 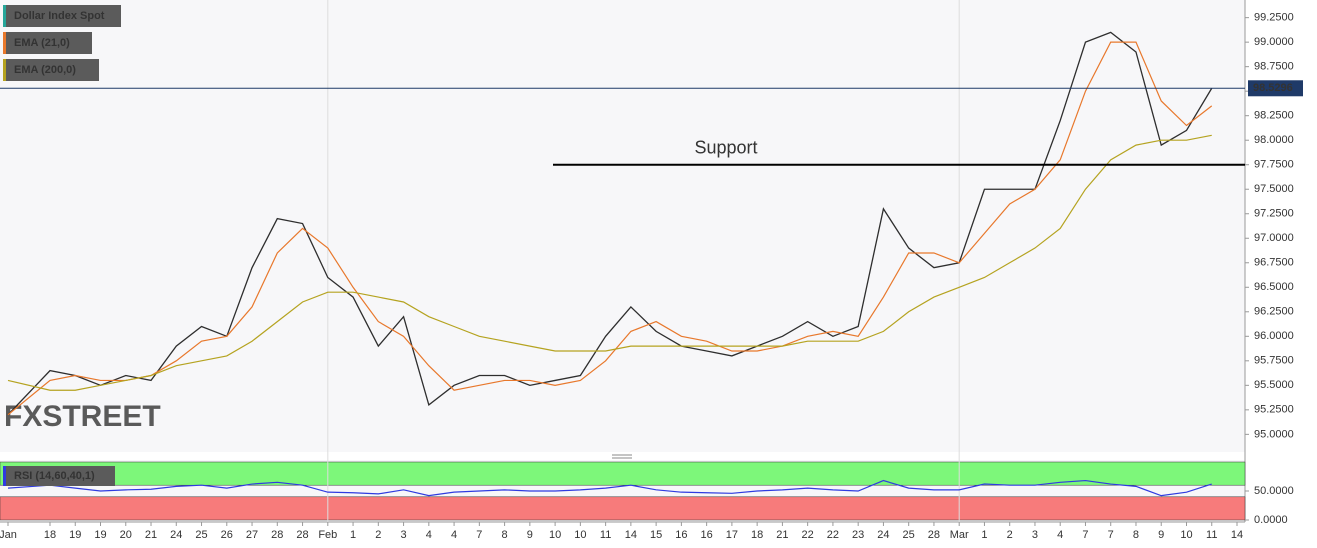 I want to click on last-price-box, so click(x=1275, y=88).